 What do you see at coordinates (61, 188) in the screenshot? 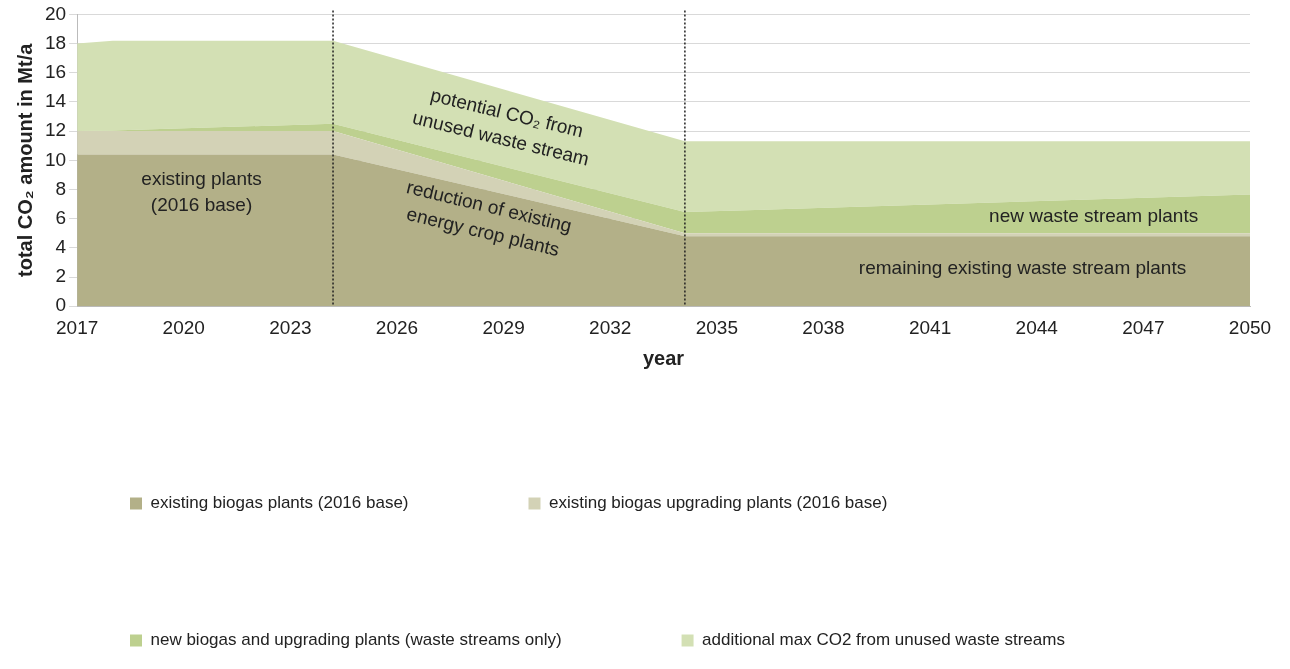
I see `y-tick-label: 8` at bounding box center [61, 188].